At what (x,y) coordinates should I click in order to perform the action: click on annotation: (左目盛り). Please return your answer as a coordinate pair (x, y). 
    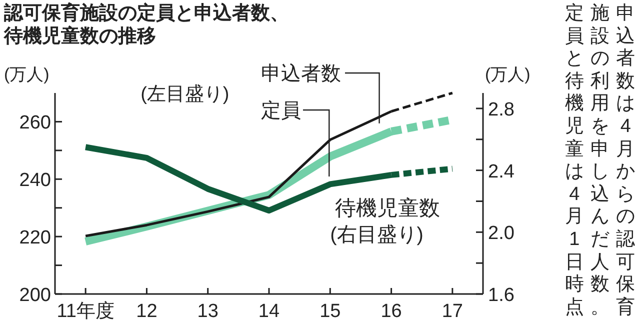
    Looking at the image, I should click on (185, 94).